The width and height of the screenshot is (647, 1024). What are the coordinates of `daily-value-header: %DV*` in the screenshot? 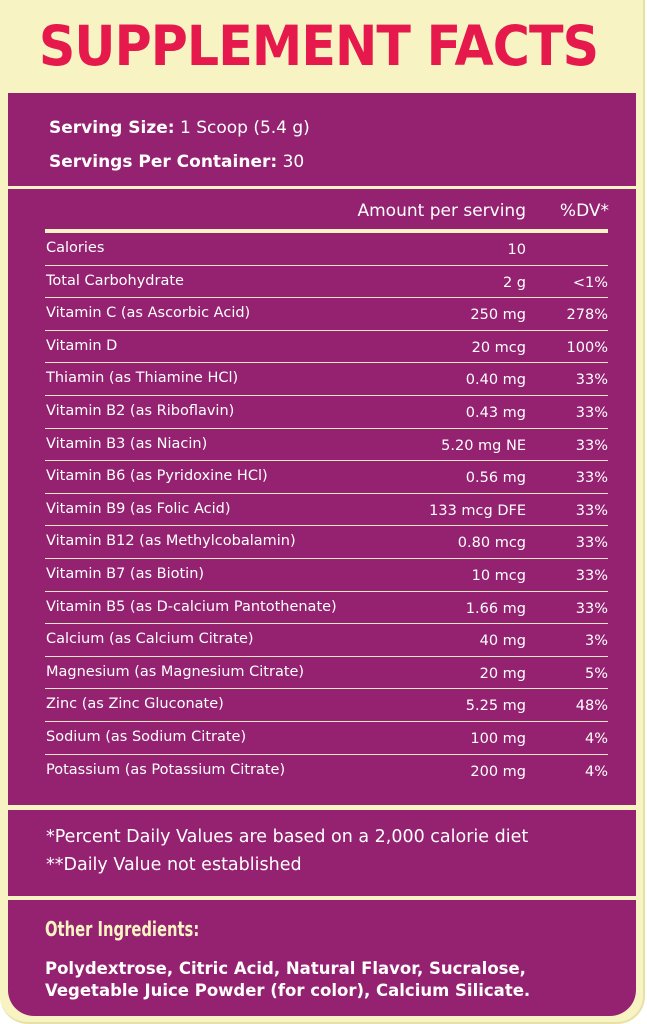 It's located at (584, 211).